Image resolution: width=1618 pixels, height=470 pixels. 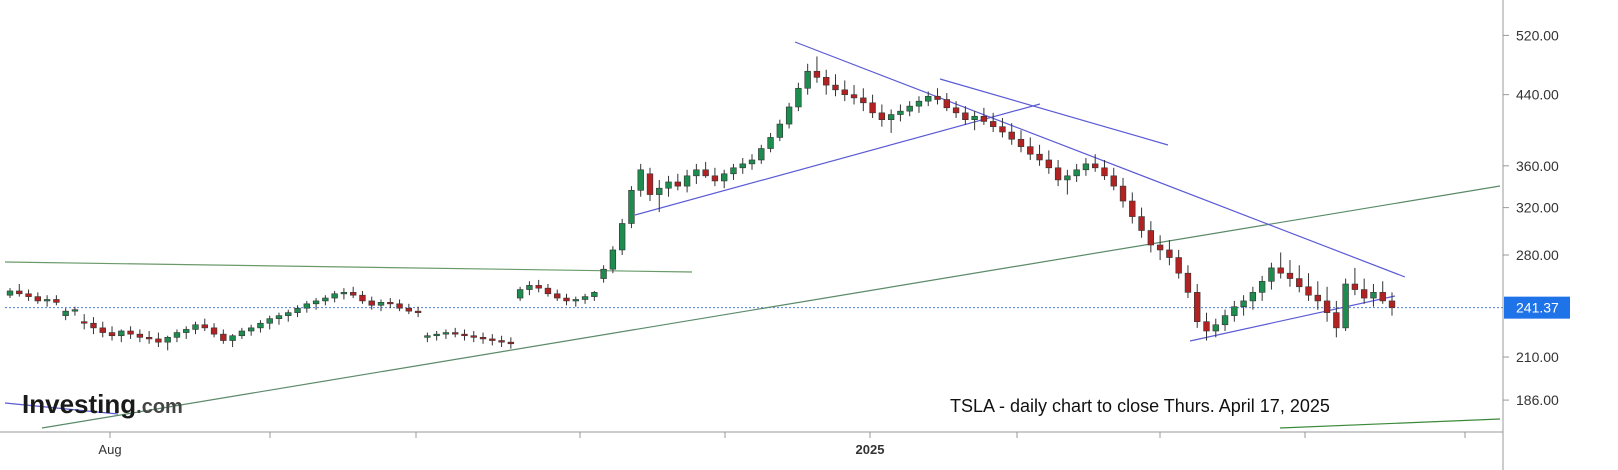 What do you see at coordinates (61, 408) in the screenshot?
I see `trendline-lower-left` at bounding box center [61, 408].